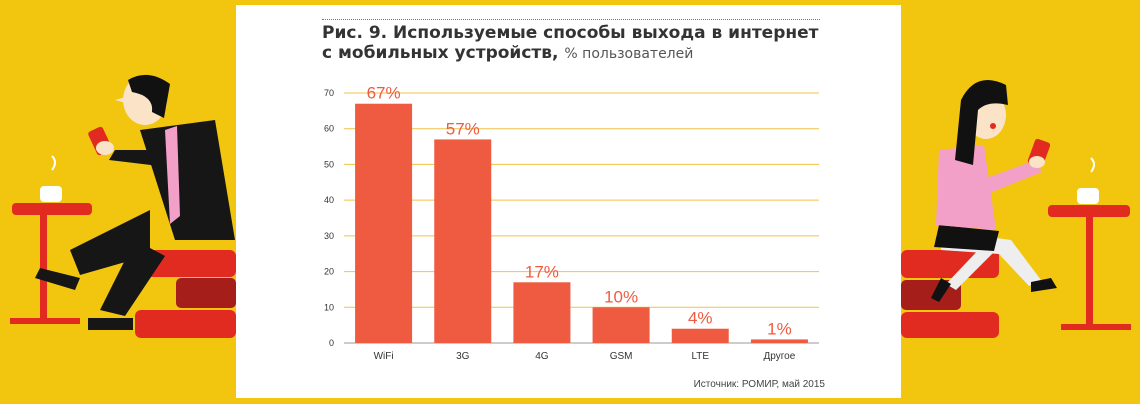 This screenshot has width=1140, height=404. Describe the element at coordinates (621, 325) in the screenshot. I see `bar-gsm` at that location.